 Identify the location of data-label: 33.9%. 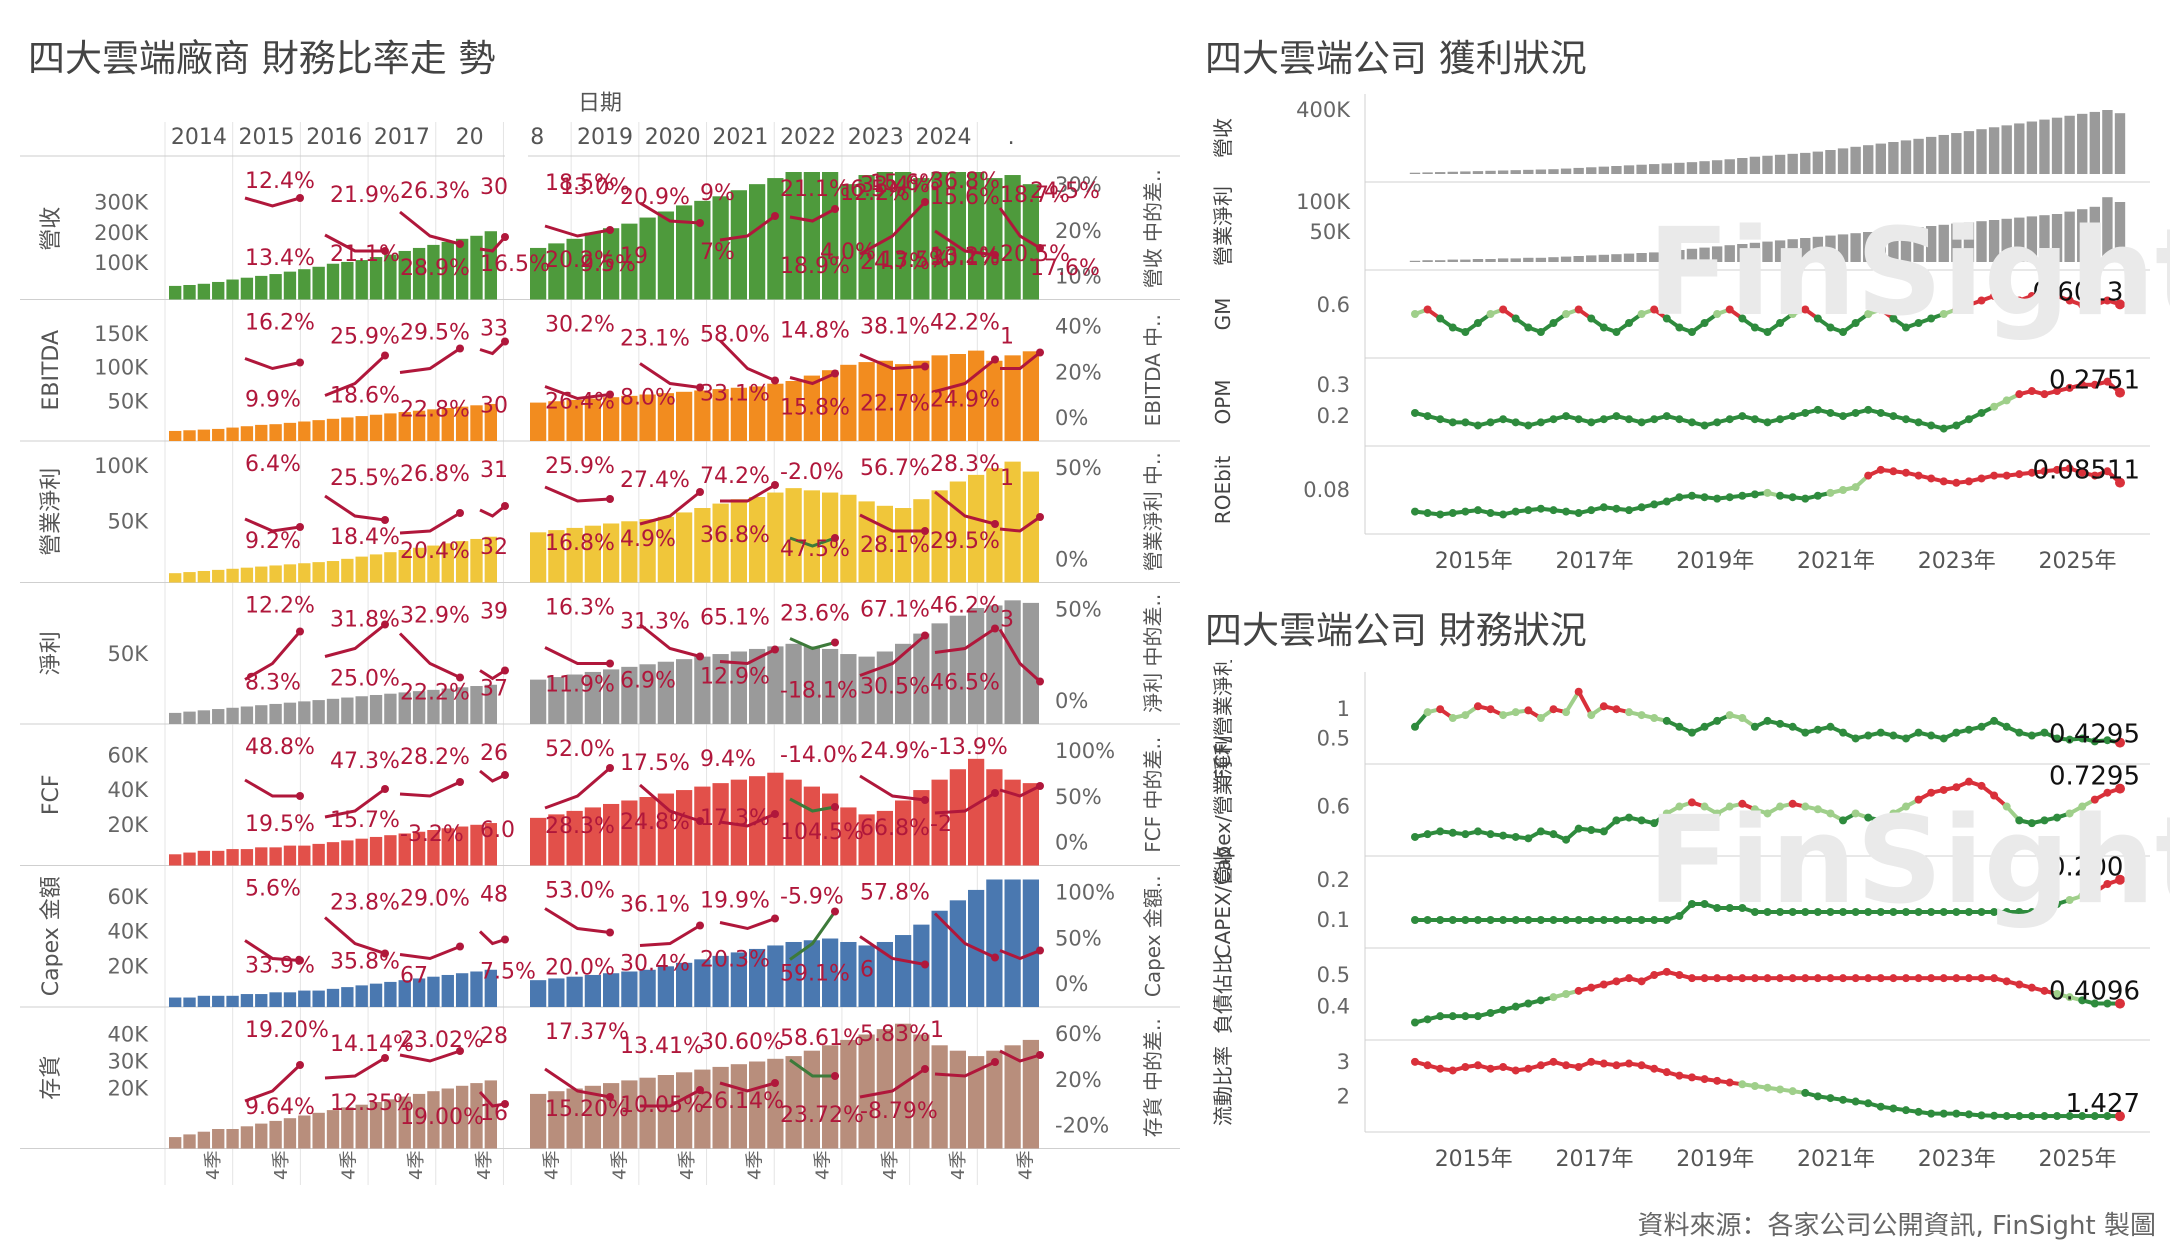
(280, 966).